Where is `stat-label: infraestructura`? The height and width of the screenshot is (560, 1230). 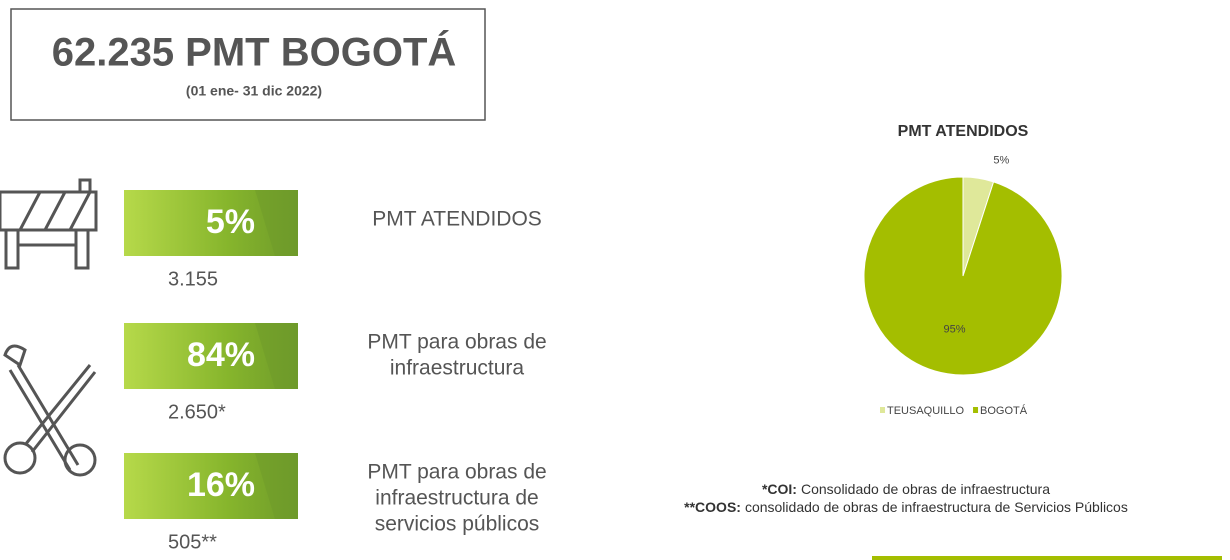 stat-label: infraestructura is located at coordinates (457, 368).